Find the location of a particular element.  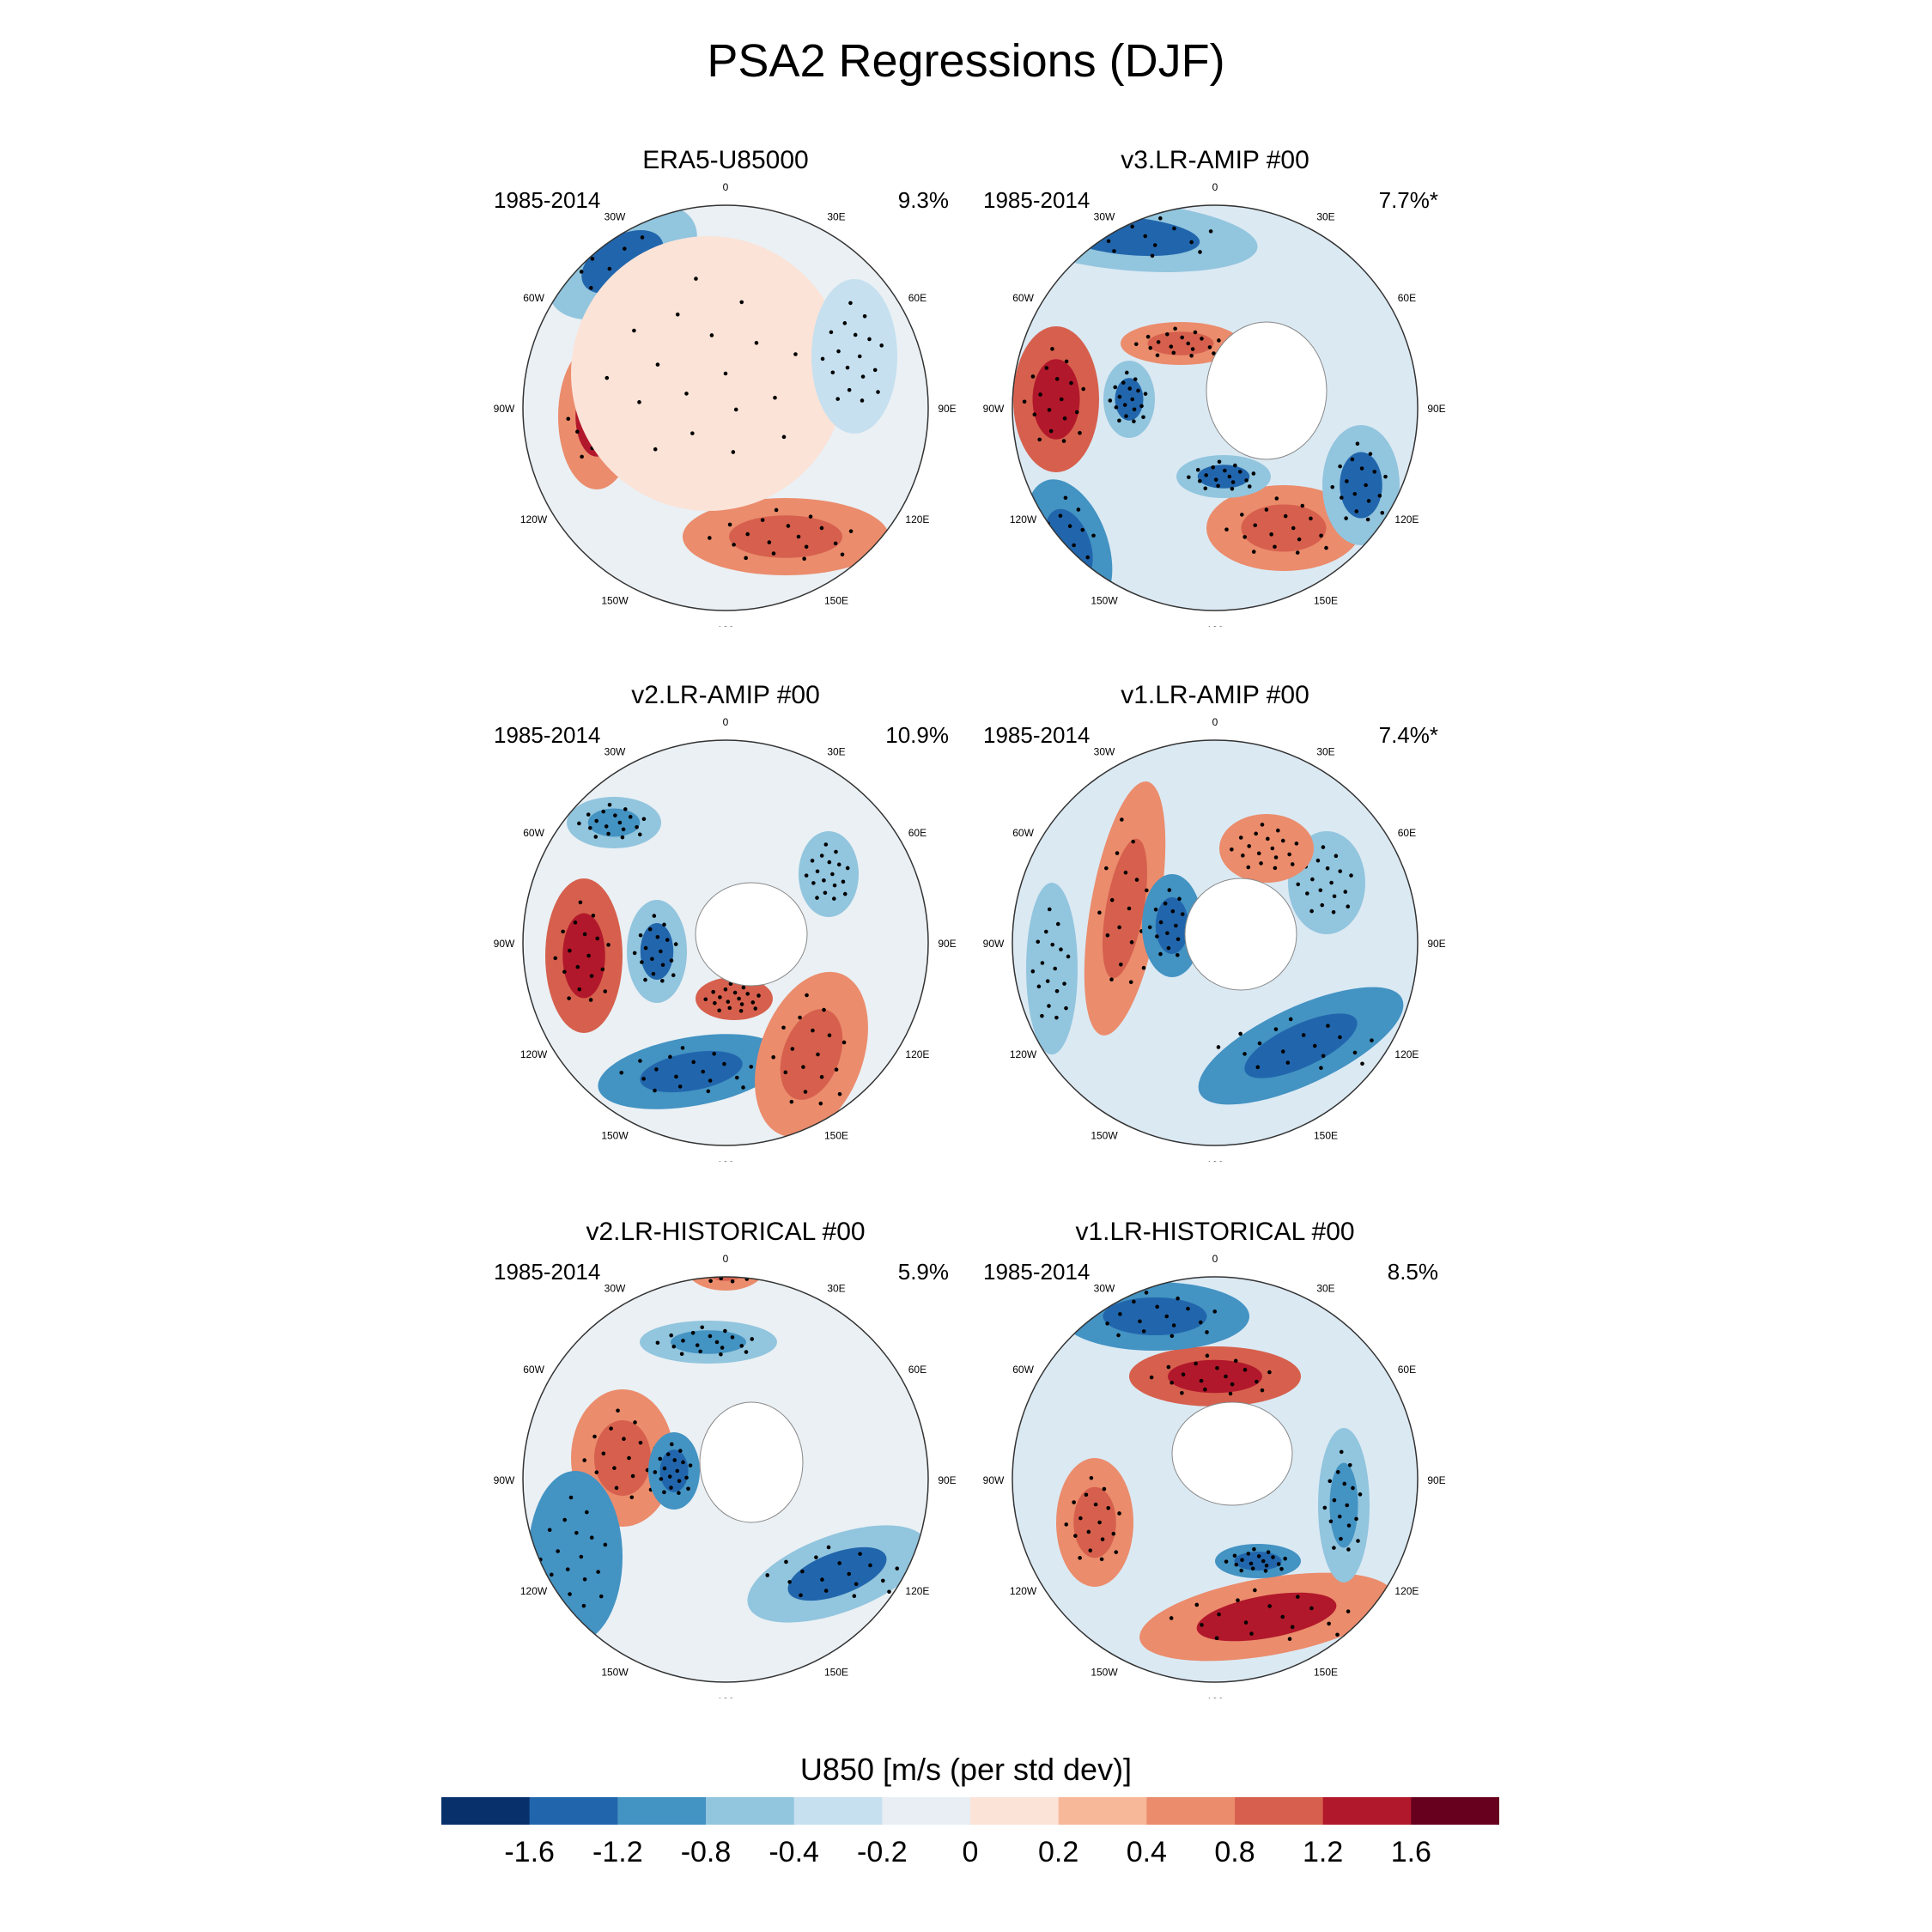

longitude-label: 30E is located at coordinates (1325, 752).